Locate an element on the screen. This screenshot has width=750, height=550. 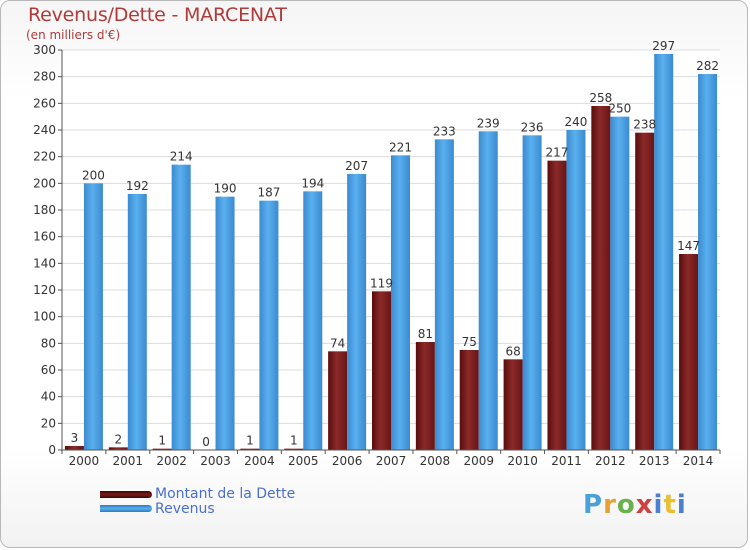
bar-debt-2011 is located at coordinates (557, 305).